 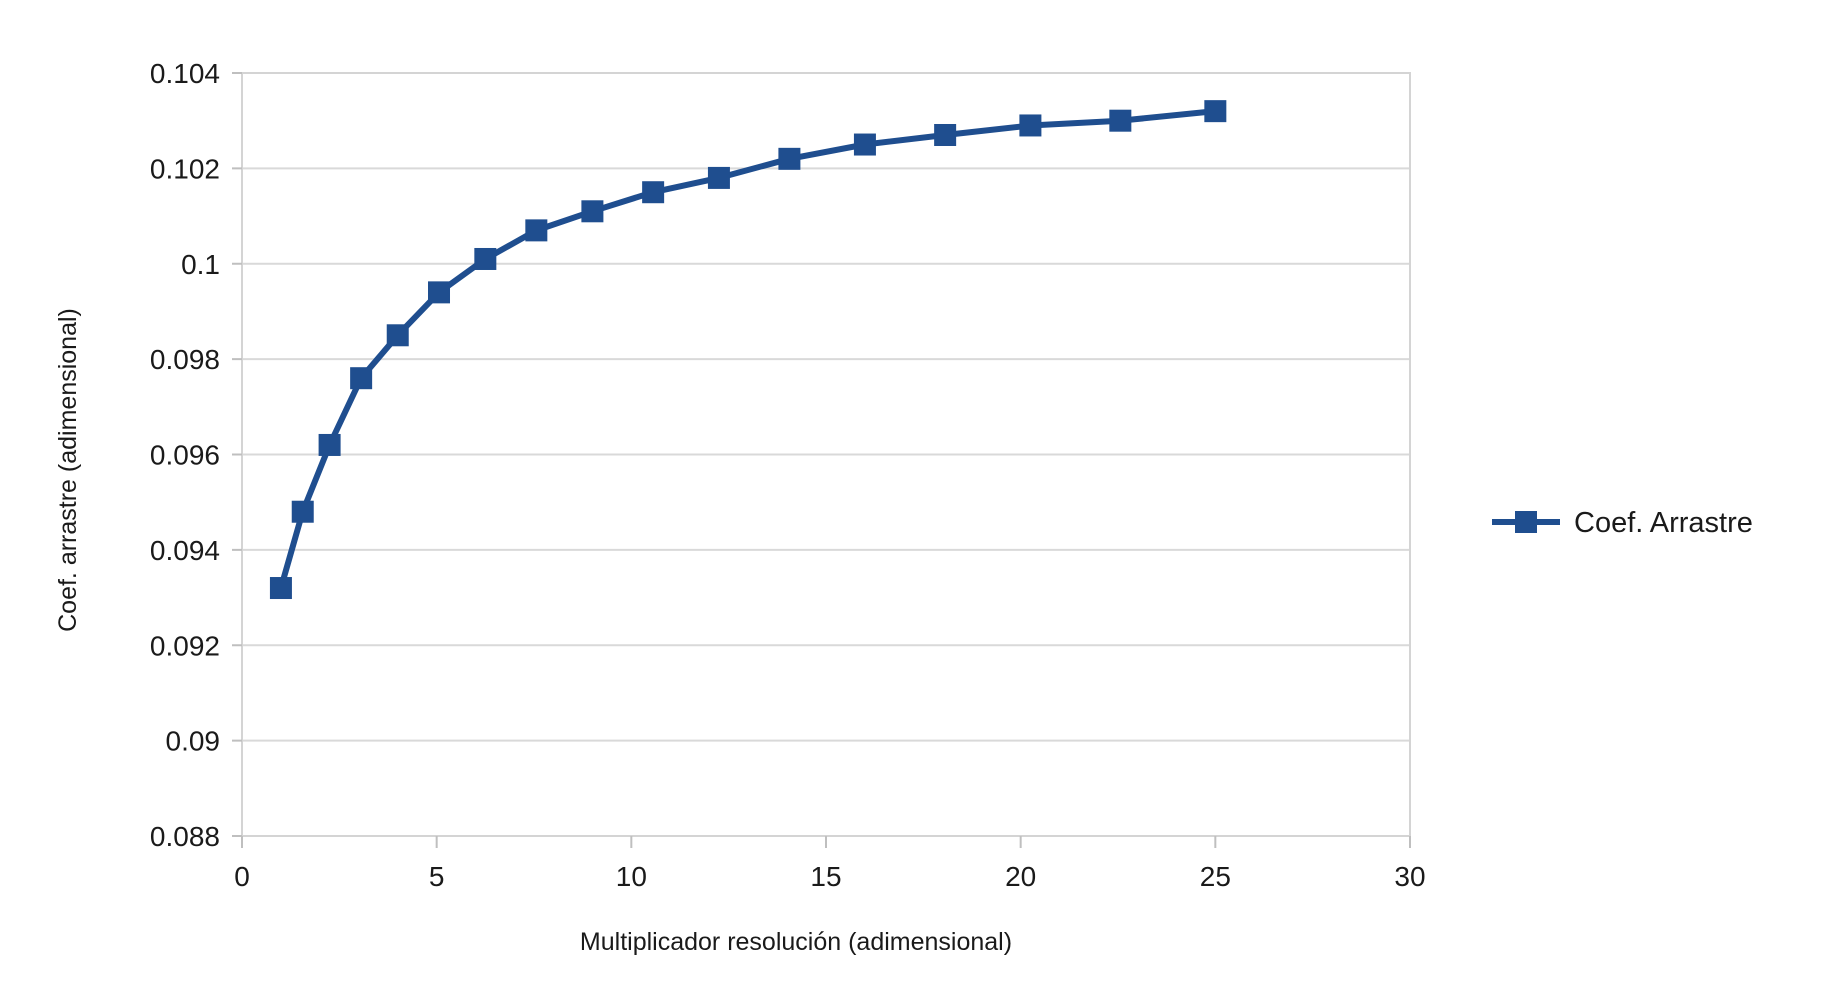 What do you see at coordinates (631, 876) in the screenshot?
I see `x-tick-label: 10` at bounding box center [631, 876].